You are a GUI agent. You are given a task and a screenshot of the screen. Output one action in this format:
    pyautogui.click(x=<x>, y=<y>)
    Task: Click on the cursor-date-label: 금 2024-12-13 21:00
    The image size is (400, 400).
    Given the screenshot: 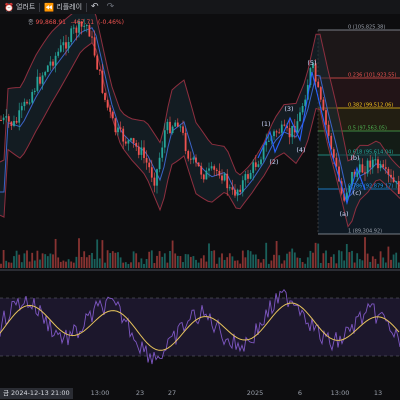 What is the action you would take?
    pyautogui.click(x=36, y=393)
    